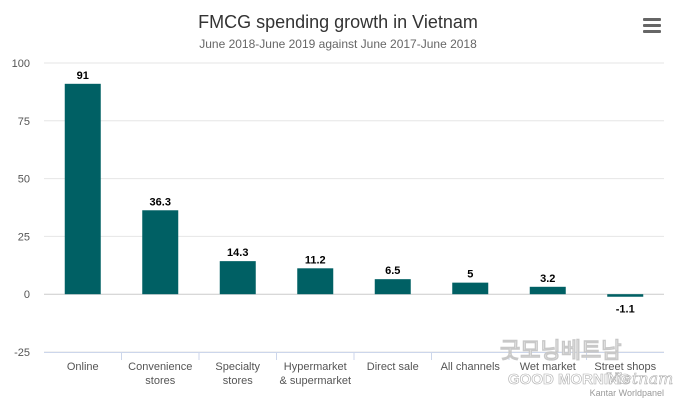 The image size is (680, 403). What do you see at coordinates (160, 202) in the screenshot?
I see `data-label: 36.3` at bounding box center [160, 202].